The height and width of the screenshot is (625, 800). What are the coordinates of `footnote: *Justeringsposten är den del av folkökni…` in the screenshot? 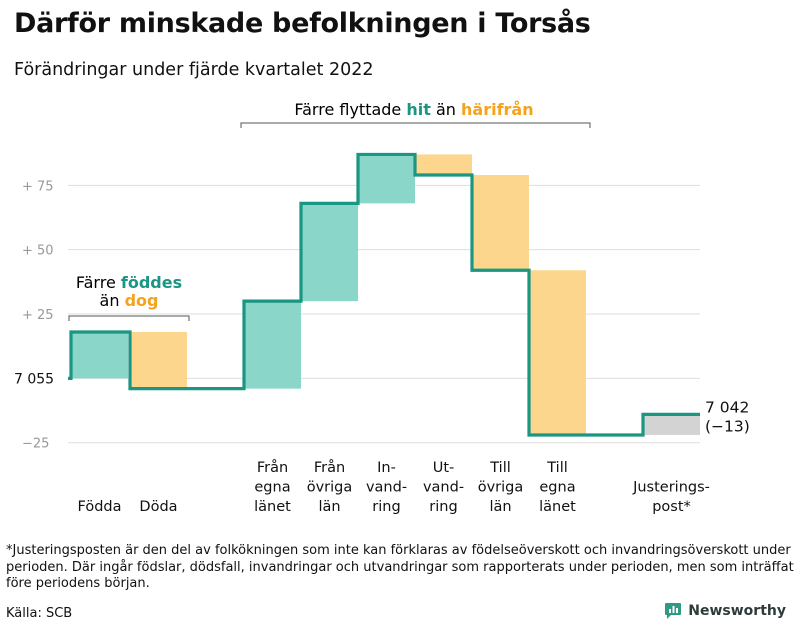 It's located at (400, 567).